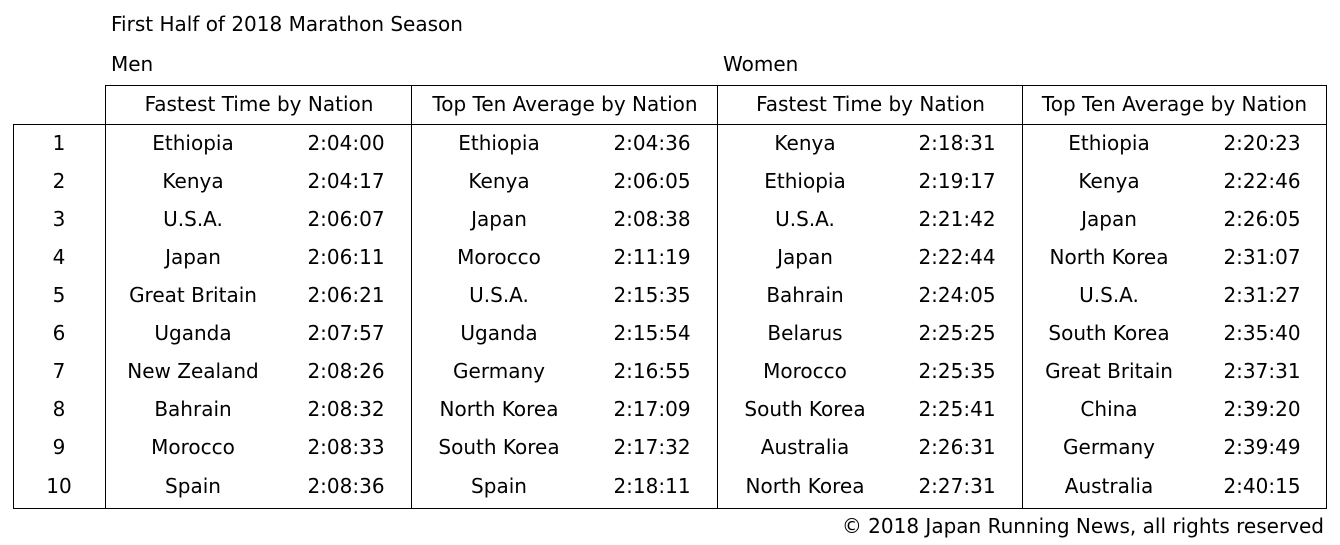  Describe the element at coordinates (346, 257) in the screenshot. I see `men-fastest-time-cell: 2:06:11` at that location.